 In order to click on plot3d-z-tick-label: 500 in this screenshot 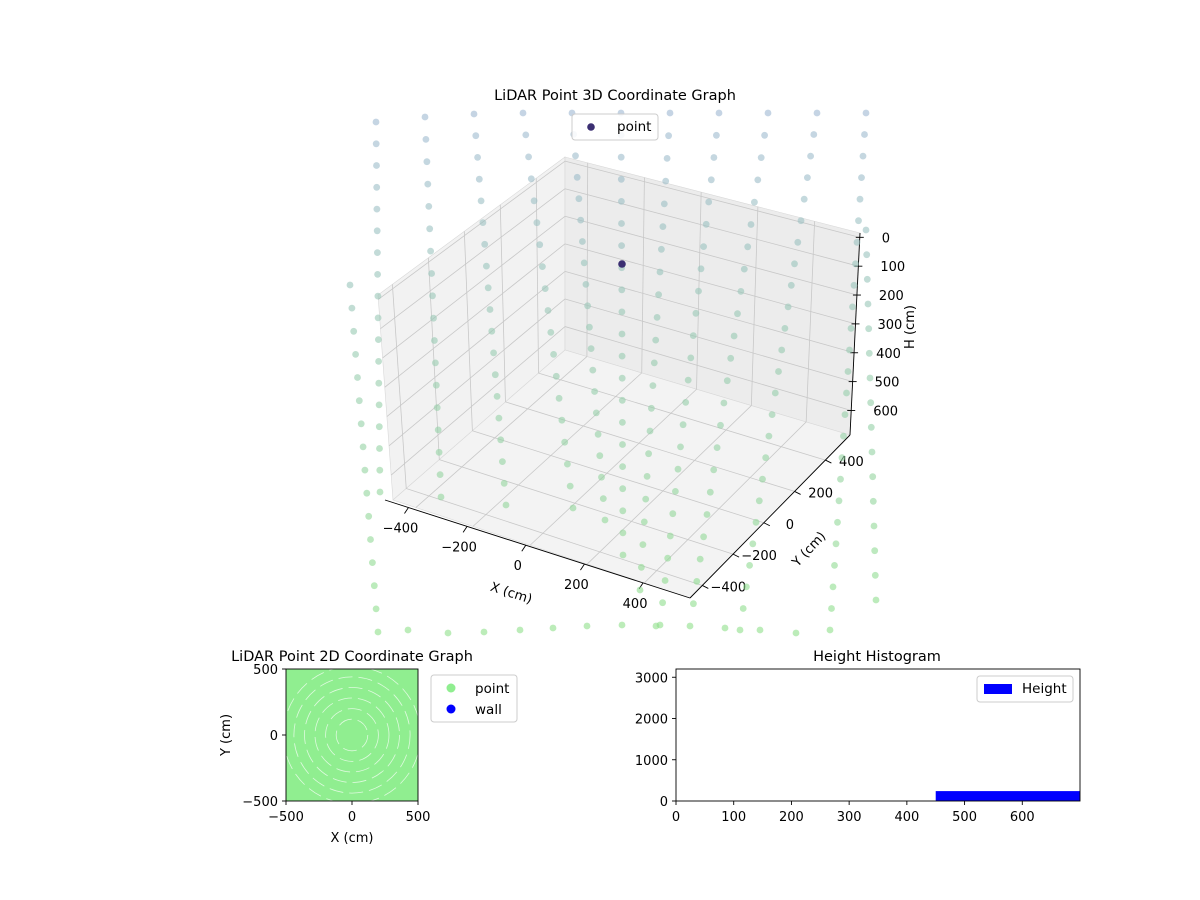, I will do `click(887, 383)`.